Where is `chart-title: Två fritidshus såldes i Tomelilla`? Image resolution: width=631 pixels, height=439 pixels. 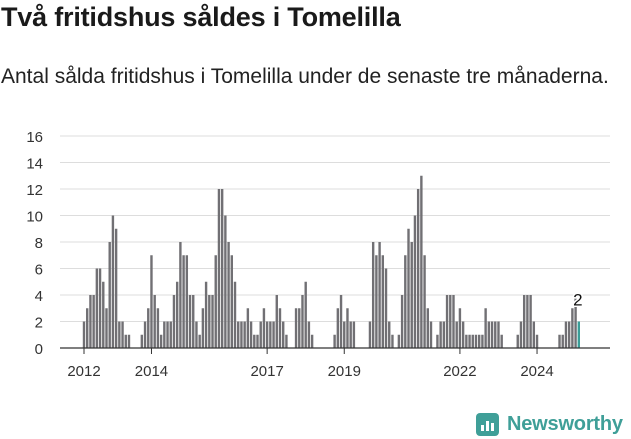
chart-title: Två fritidshus såldes i Tomelilla is located at coordinates (201, 17).